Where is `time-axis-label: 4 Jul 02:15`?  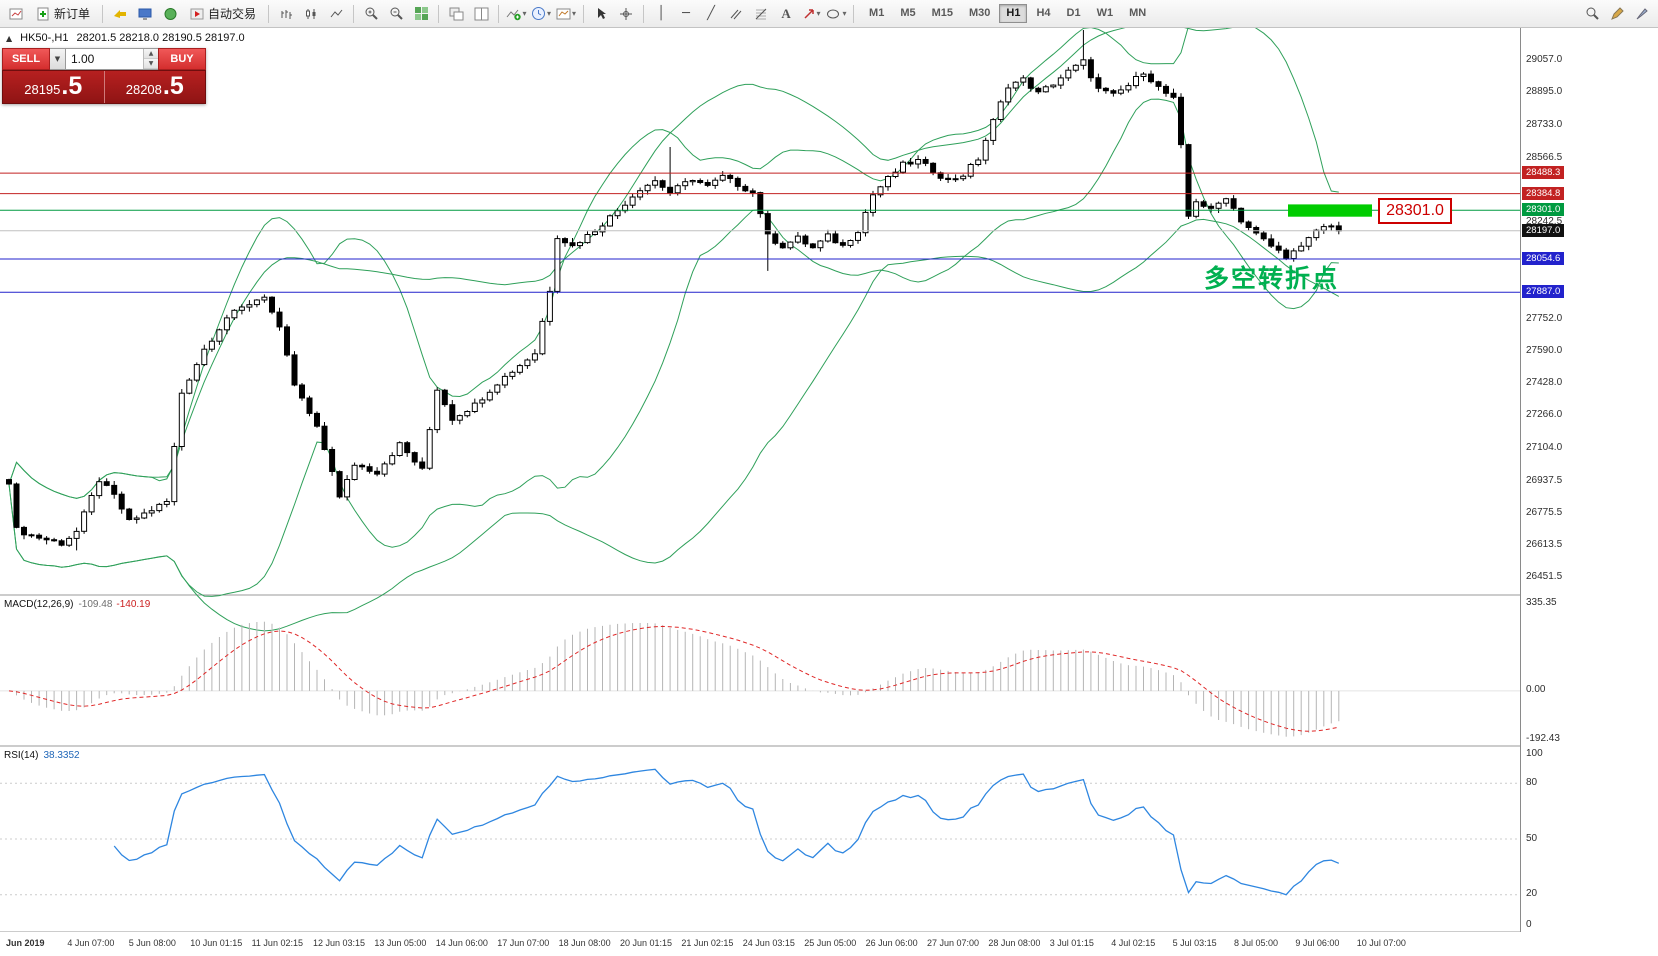
time-axis-label: 4 Jul 02:15 is located at coordinates (1133, 943).